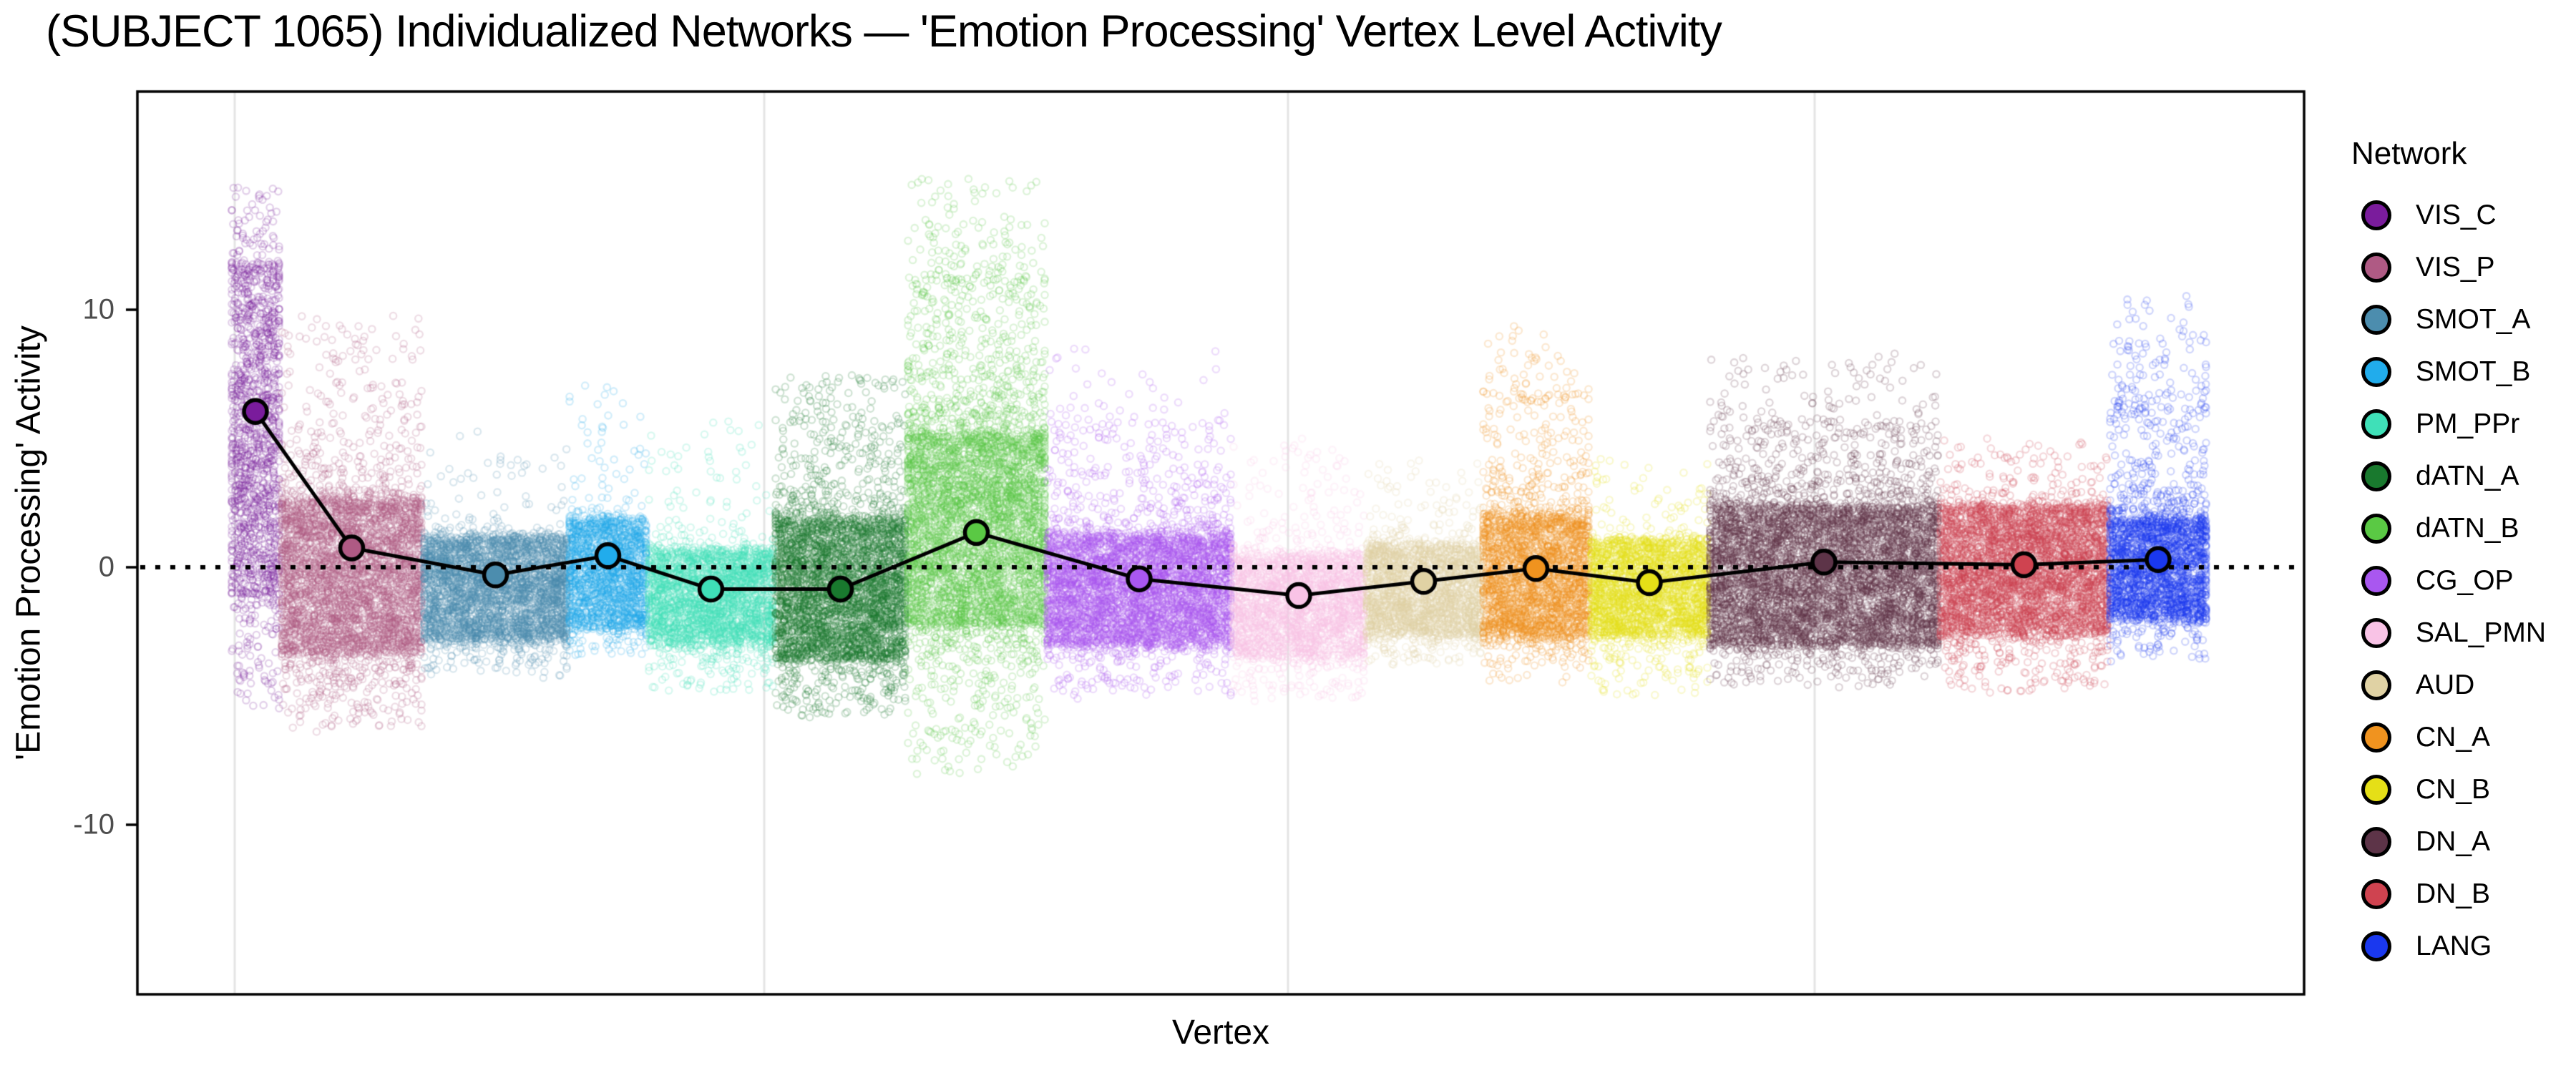 The width and height of the screenshot is (2576, 1073). Describe the element at coordinates (2453, 893) in the screenshot. I see `legend-item-label: DN_B` at that location.